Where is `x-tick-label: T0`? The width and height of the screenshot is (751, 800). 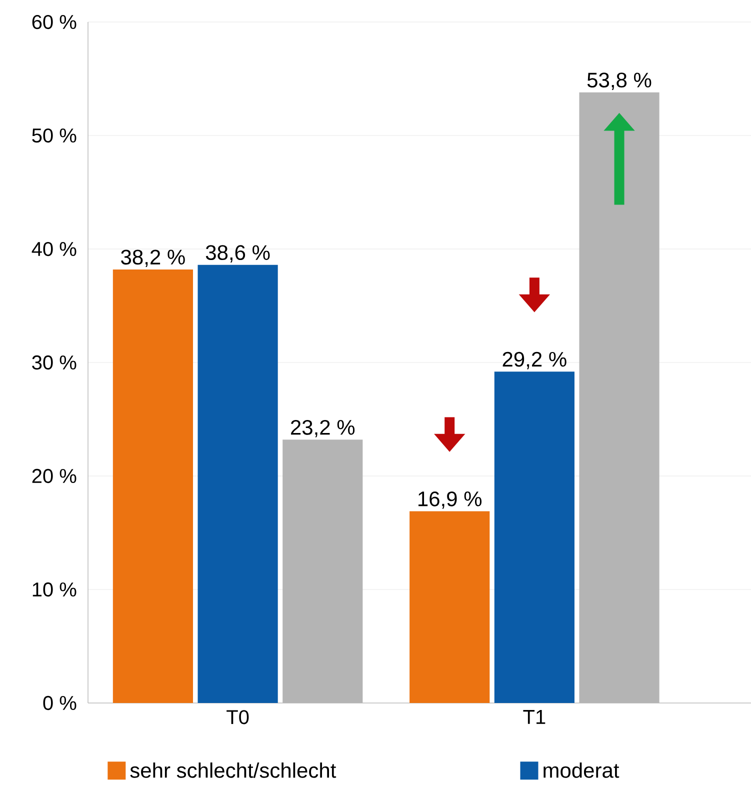 x-tick-label: T0 is located at coordinates (237, 717).